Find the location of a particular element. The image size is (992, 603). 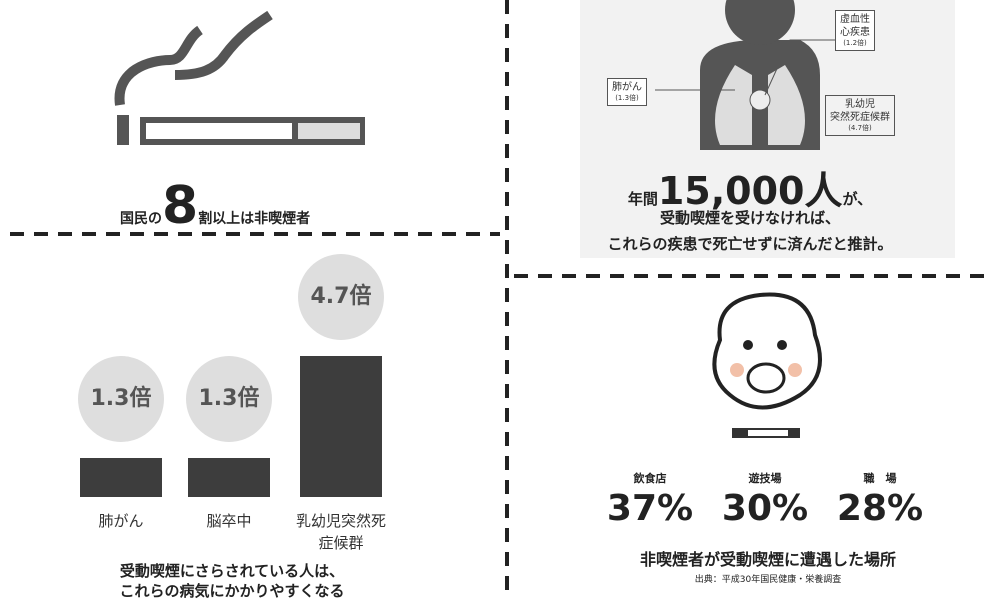

value-circle: 4.7倍 is located at coordinates (341, 297).